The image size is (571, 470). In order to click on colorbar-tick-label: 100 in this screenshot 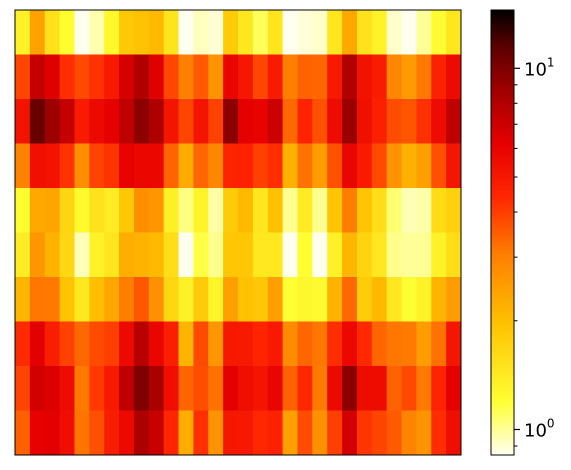, I will do `click(539, 429)`.